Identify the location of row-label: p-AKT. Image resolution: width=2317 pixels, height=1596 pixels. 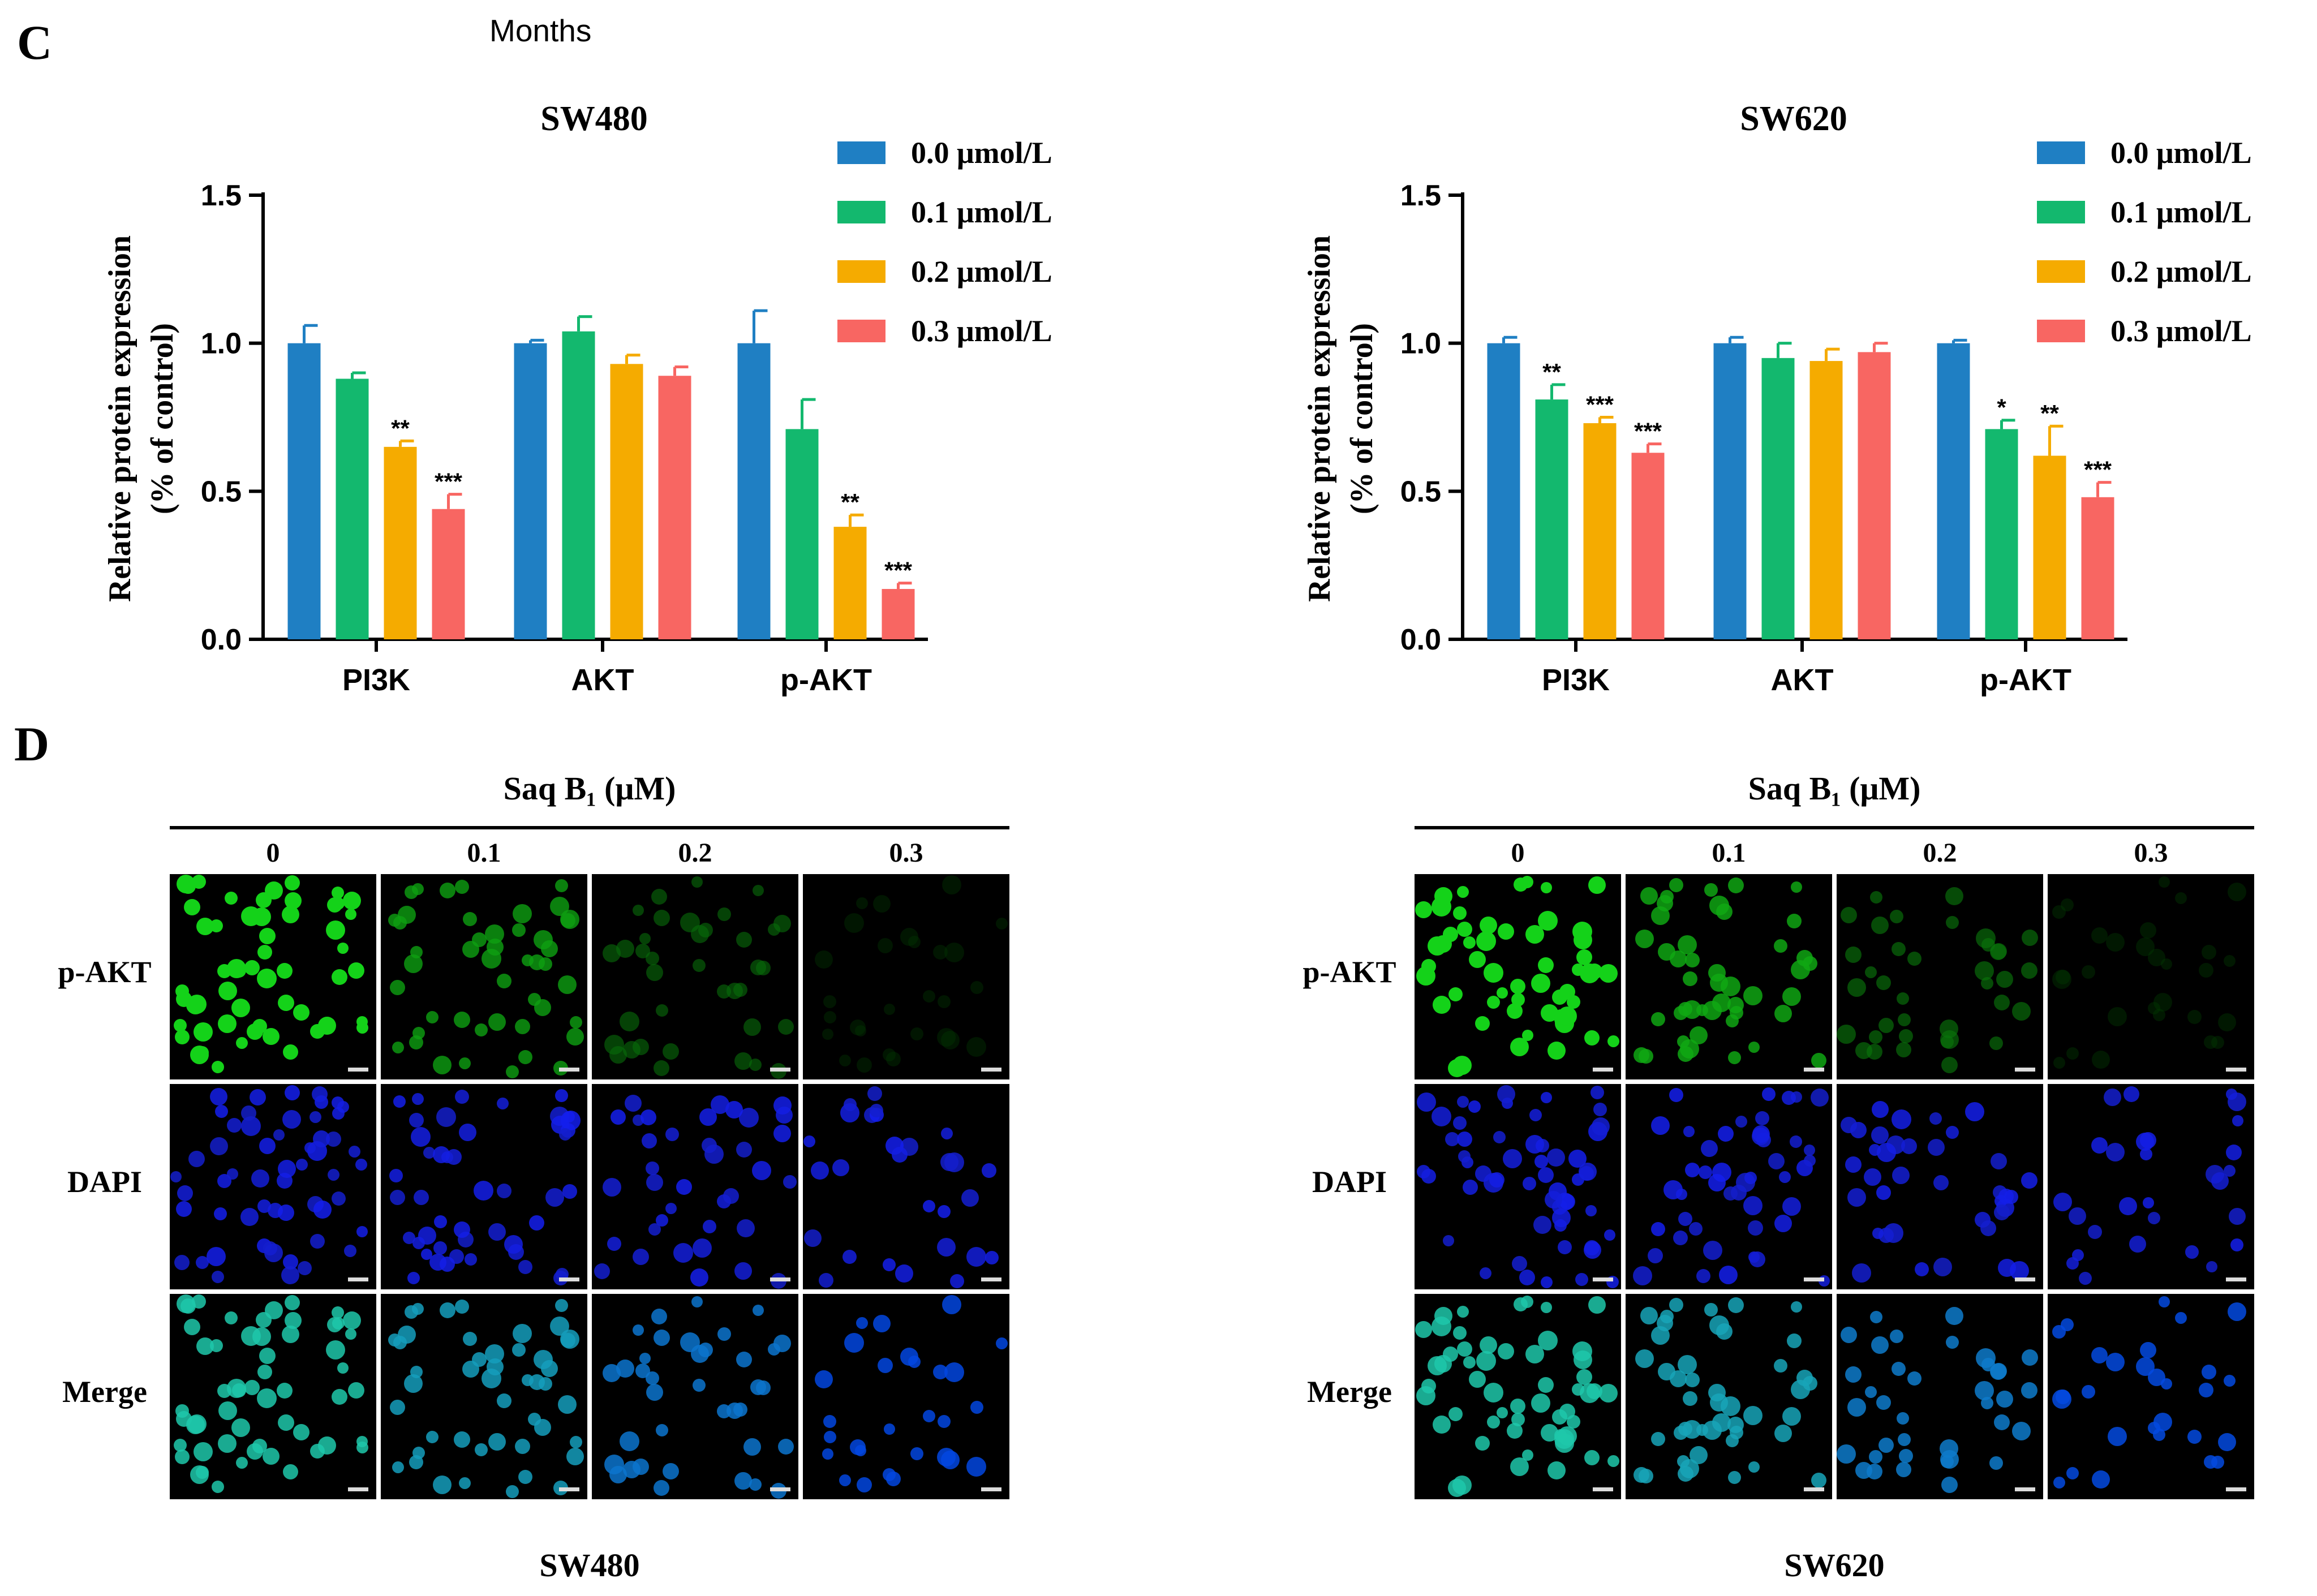
(105, 971).